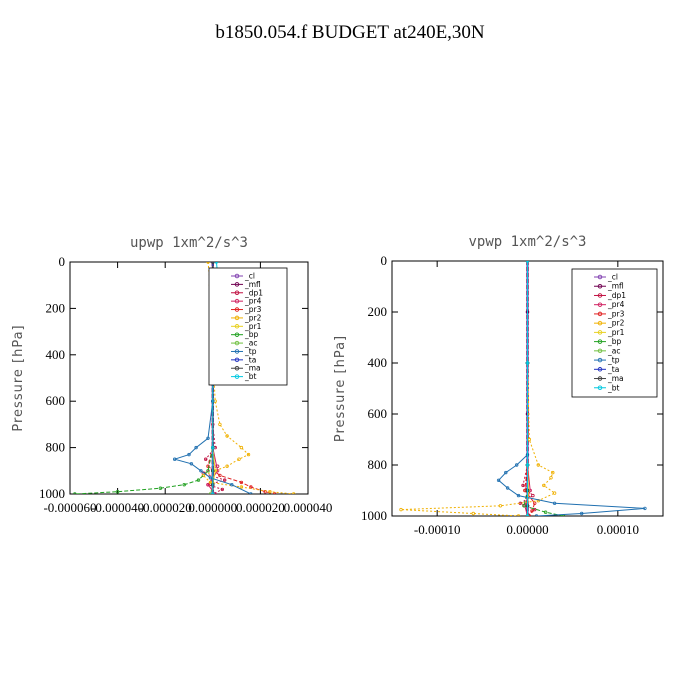 The width and height of the screenshot is (700, 700). What do you see at coordinates (350, 32) in the screenshot?
I see `page-title: b1850.054.f BUDGET at240E,30N` at bounding box center [350, 32].